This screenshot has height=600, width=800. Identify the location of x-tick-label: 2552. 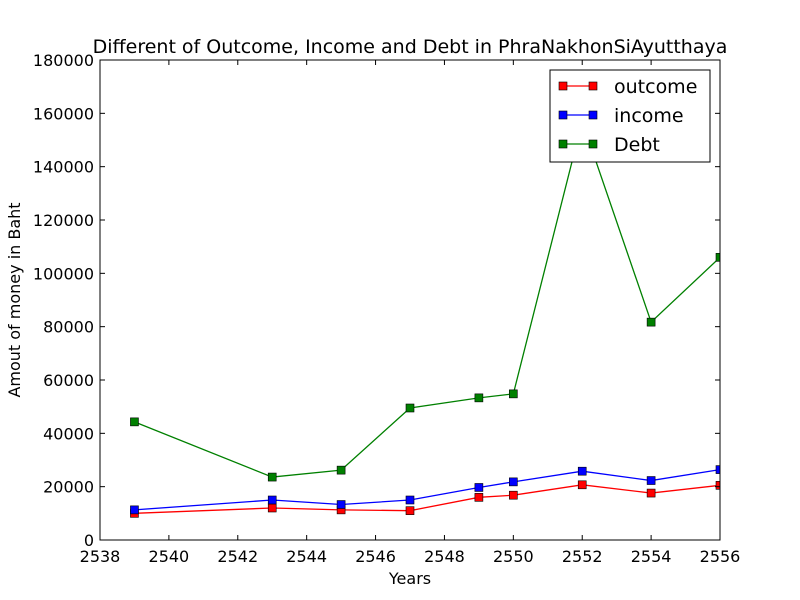
(582, 556).